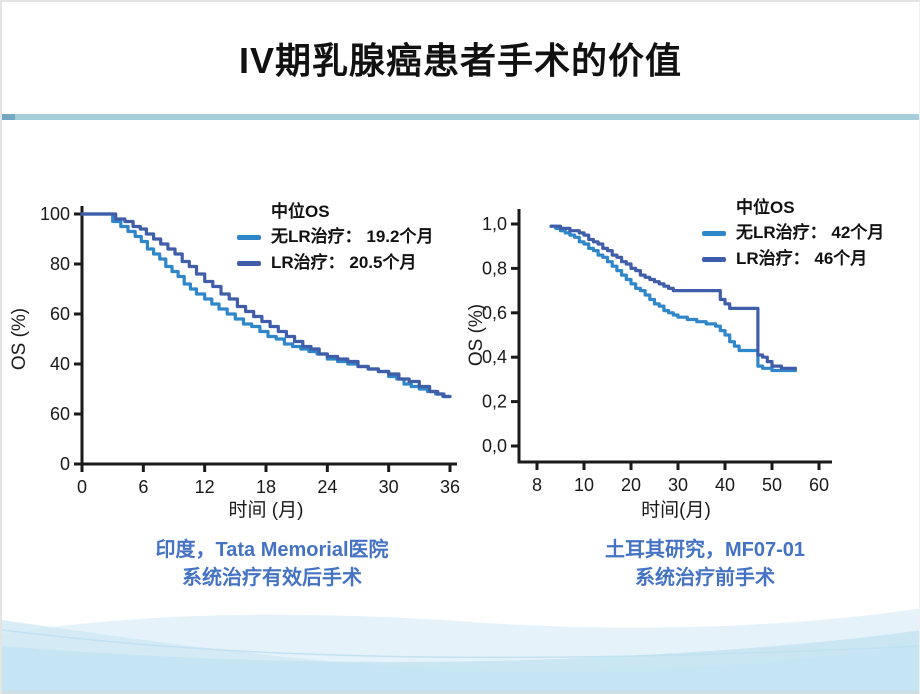  Describe the element at coordinates (344, 262) in the screenshot. I see `legend-label: LR治疗： 20.5个月` at that location.